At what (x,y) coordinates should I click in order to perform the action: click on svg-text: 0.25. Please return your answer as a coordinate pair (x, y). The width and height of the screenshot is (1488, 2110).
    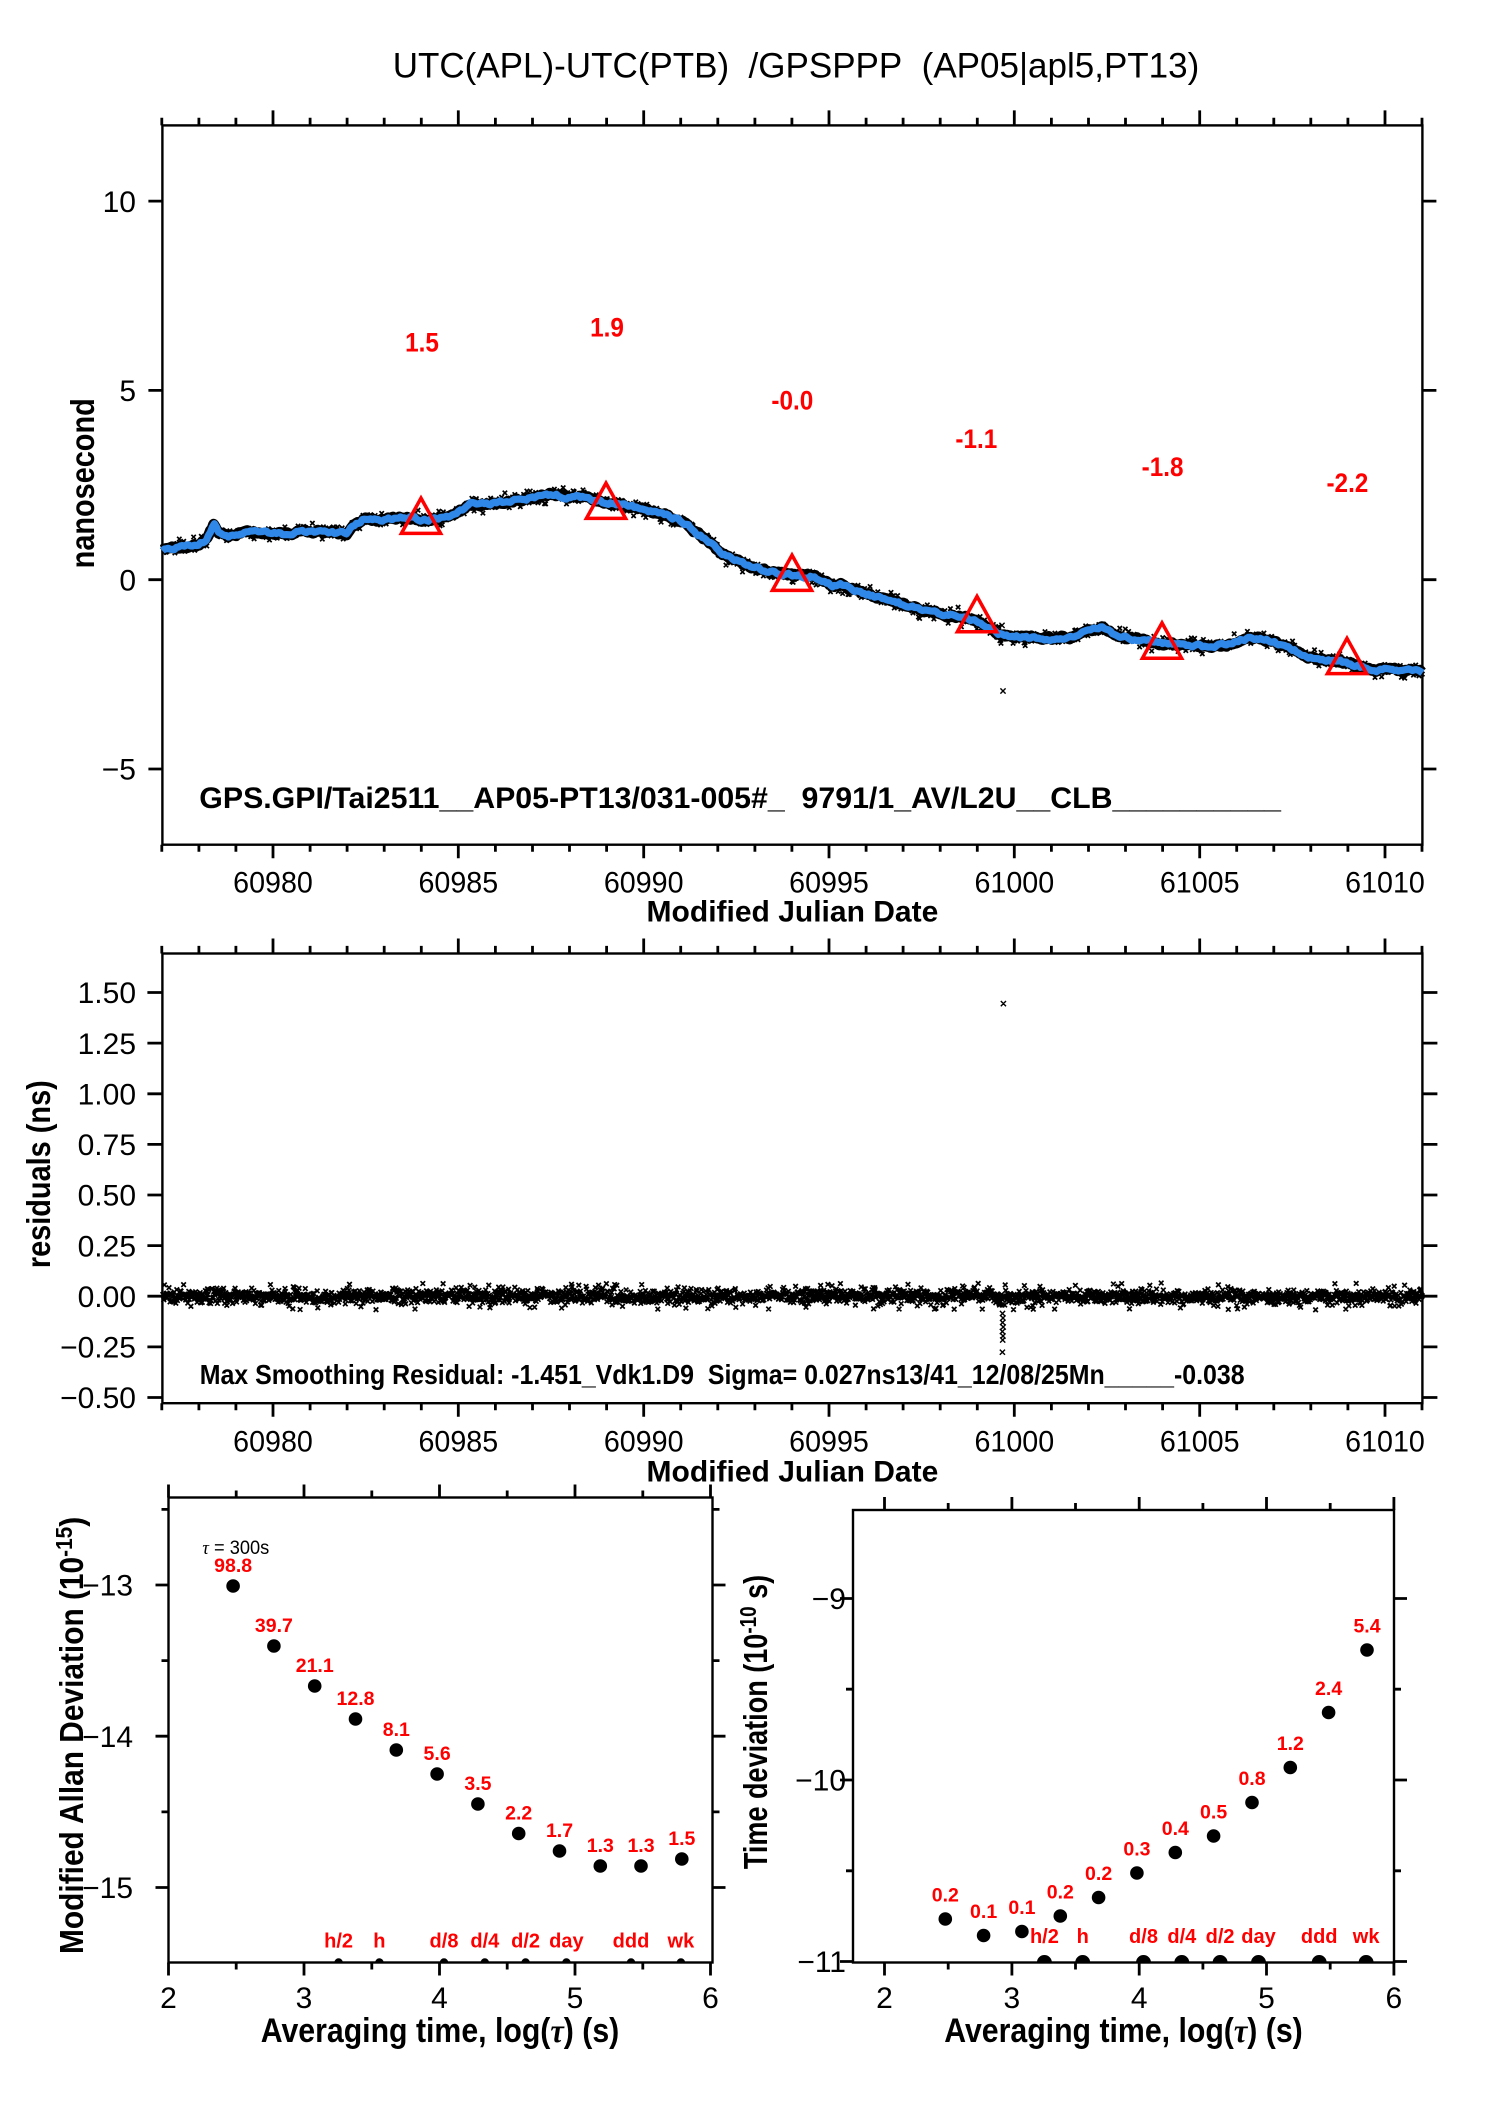
    Looking at the image, I should click on (107, 1246).